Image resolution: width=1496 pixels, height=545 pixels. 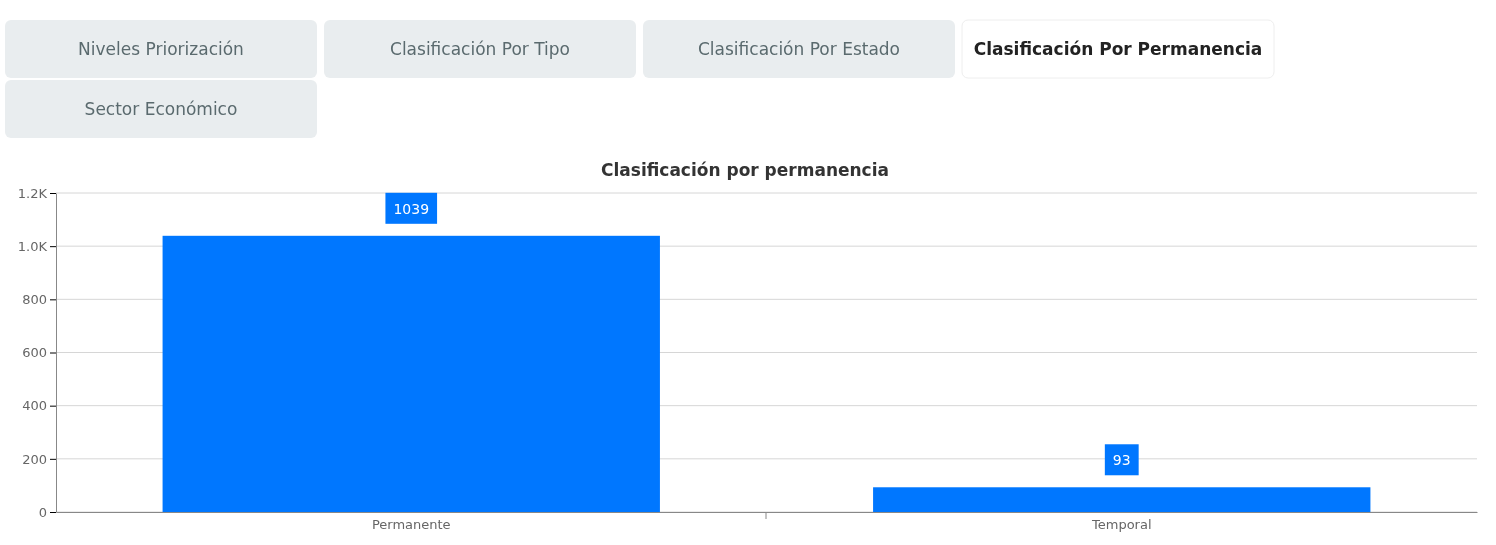 I want to click on data-label: 1039, so click(x=411, y=208).